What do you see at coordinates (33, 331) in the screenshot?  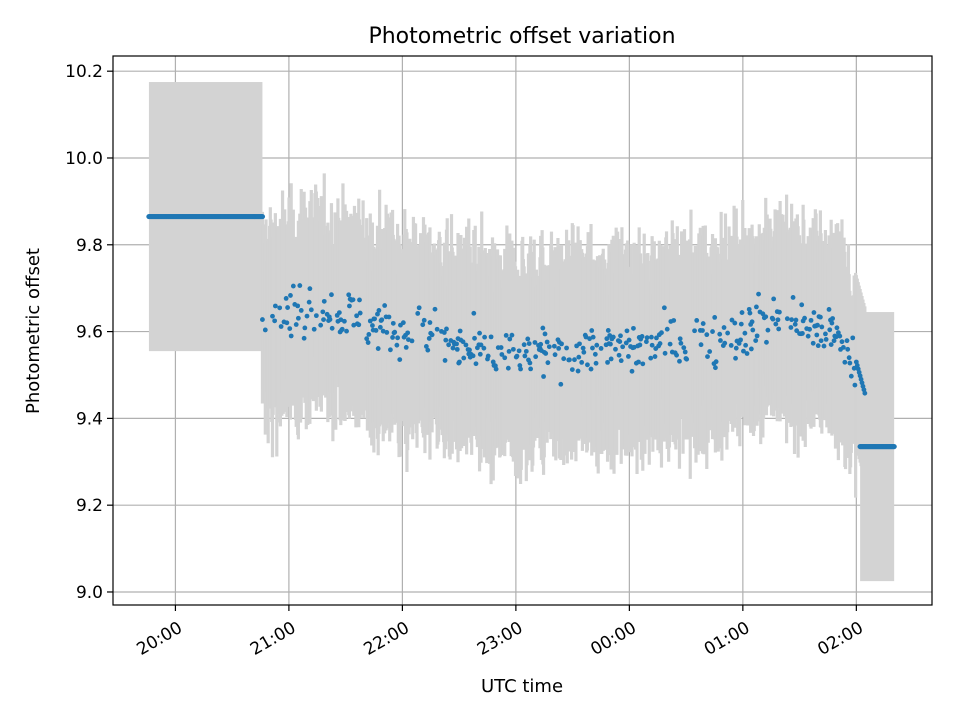 I see `y-axis-label: Photometric offset` at bounding box center [33, 331].